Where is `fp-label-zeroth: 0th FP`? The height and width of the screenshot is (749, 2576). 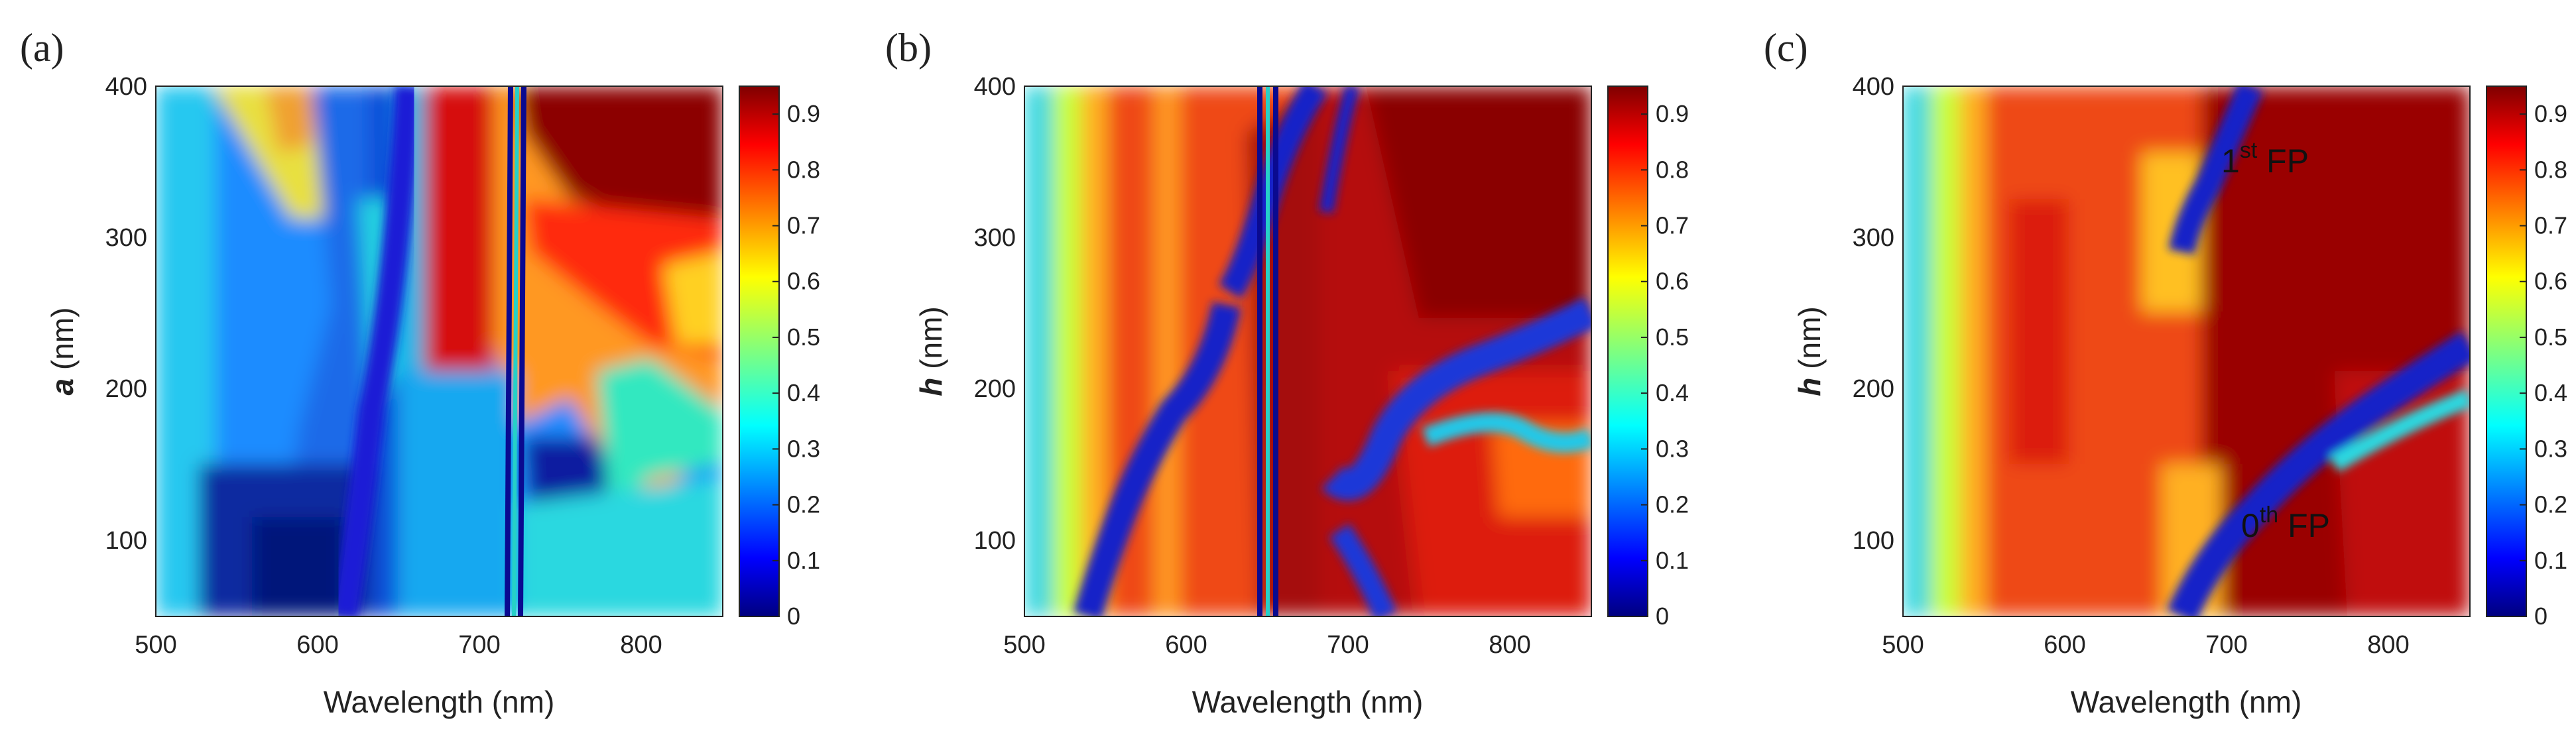
fp-label-zeroth: 0th FP is located at coordinates (2285, 523).